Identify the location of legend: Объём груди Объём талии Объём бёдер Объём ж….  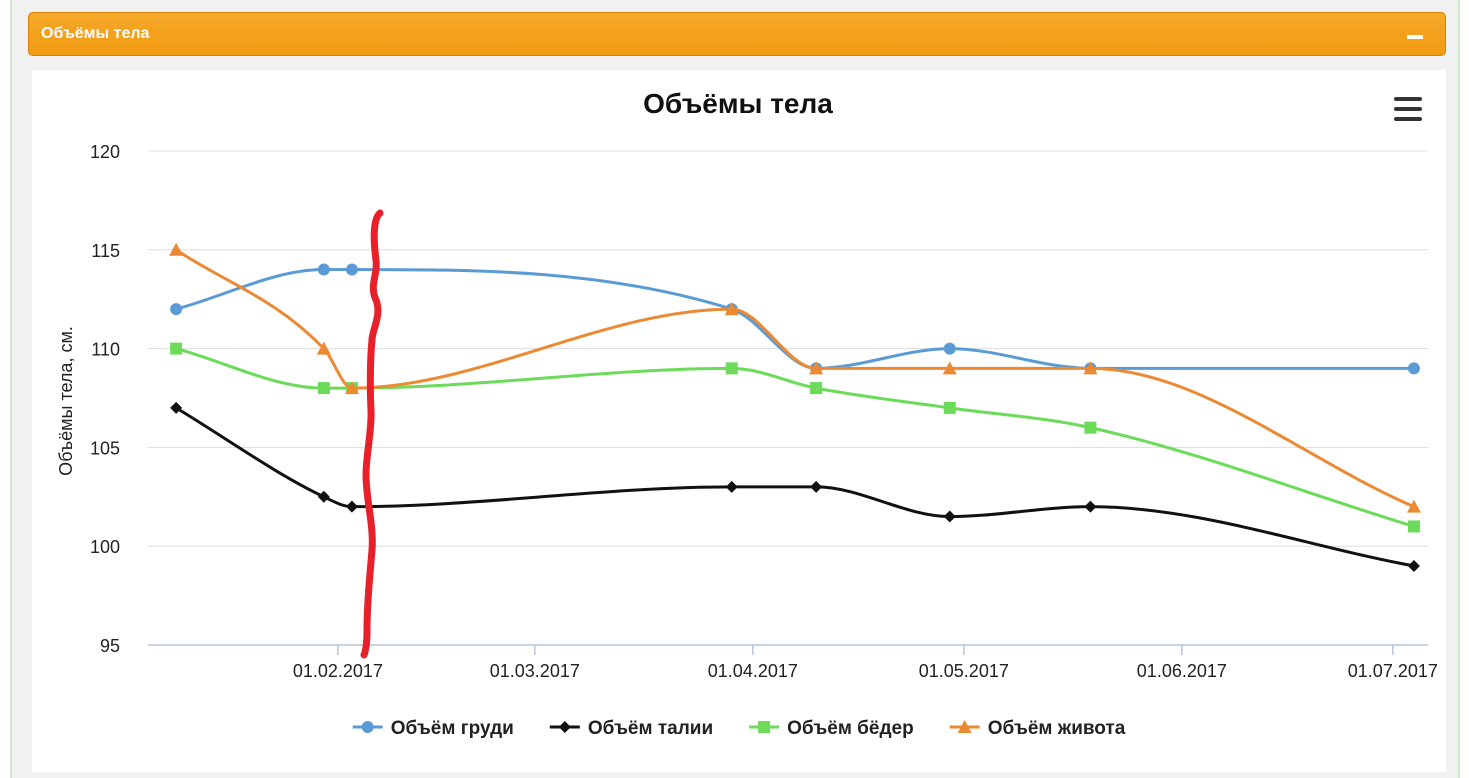
(739, 728).